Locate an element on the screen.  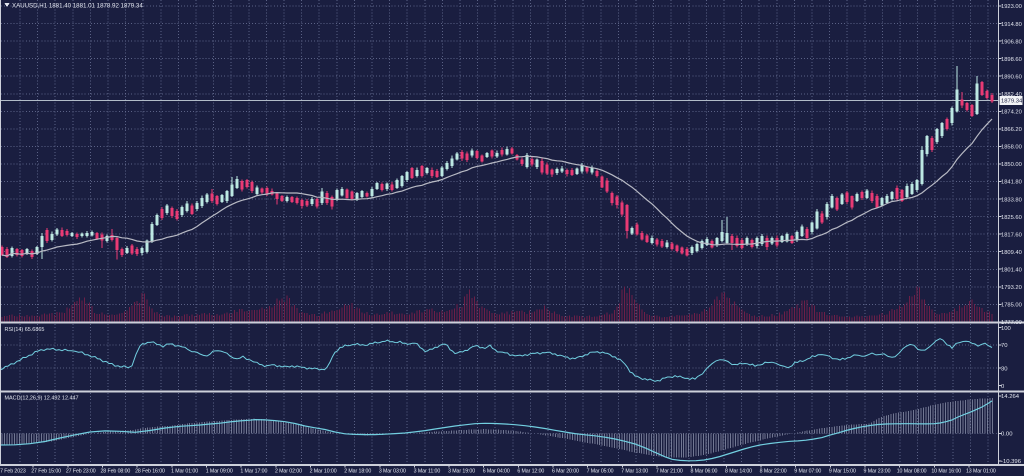
svg-text: 1 Mar 17:00 is located at coordinates (253, 471).